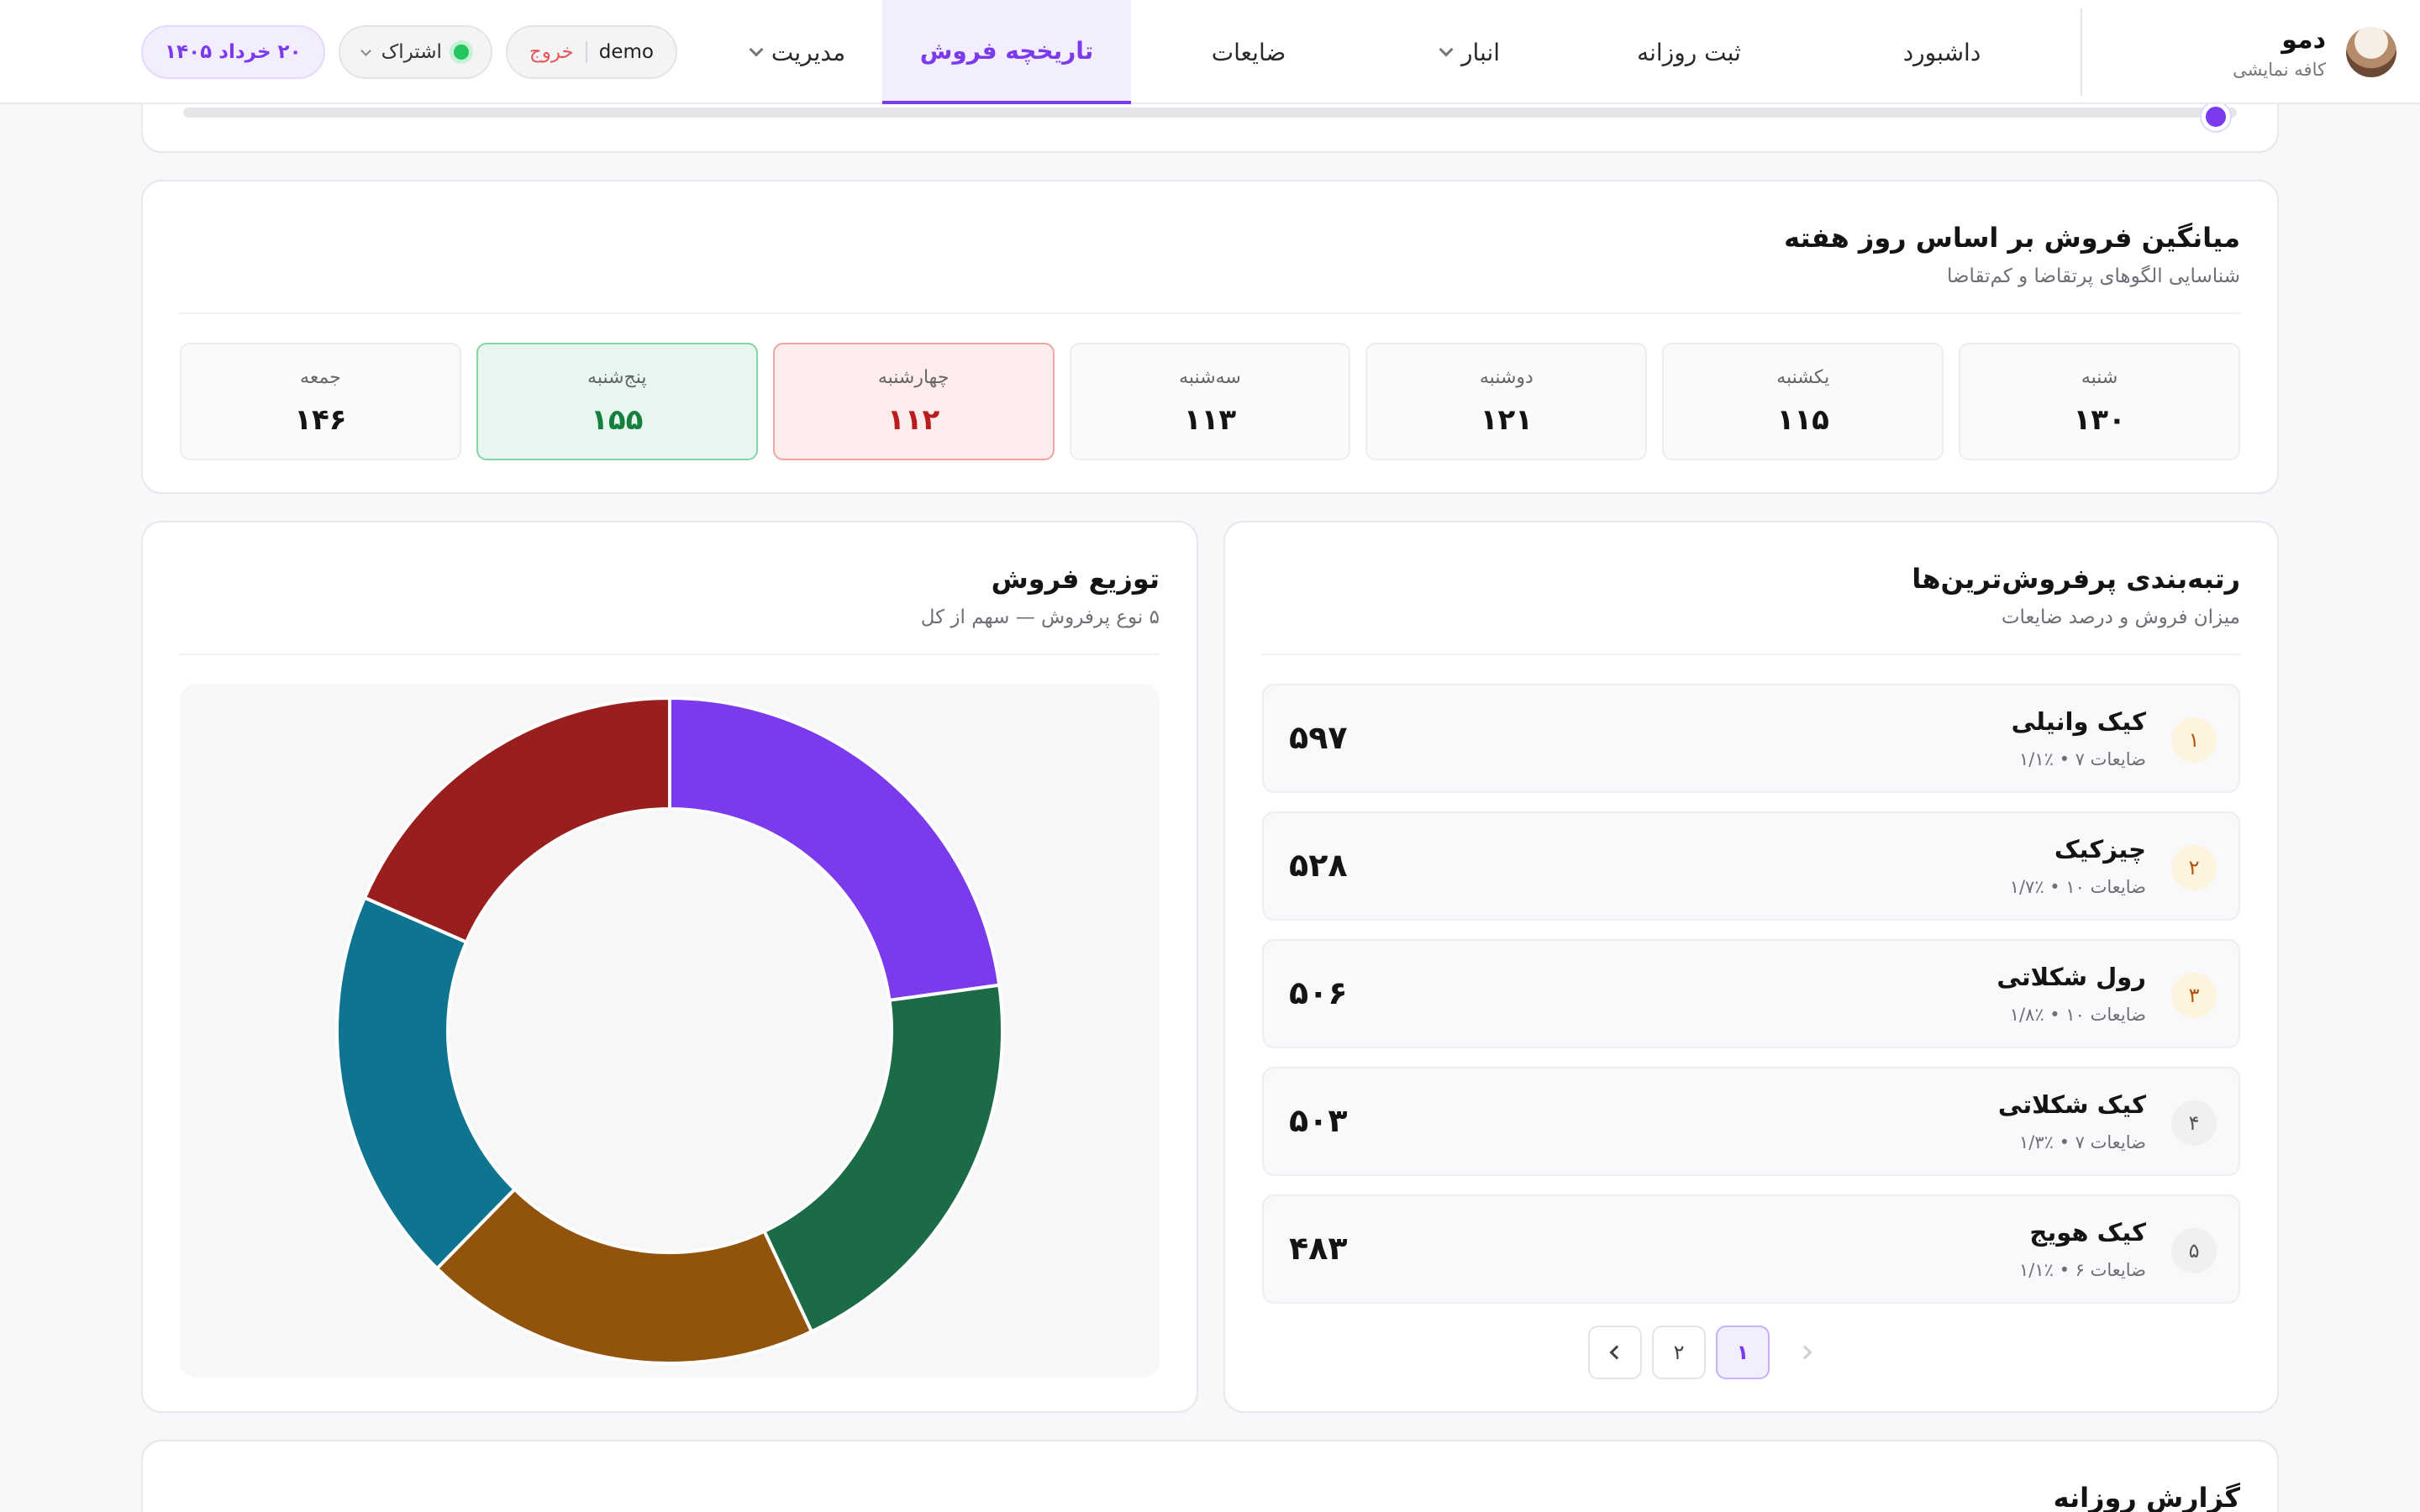 This screenshot has height=1512, width=2420. I want to click on prev-page-button, so click(1806, 1352).